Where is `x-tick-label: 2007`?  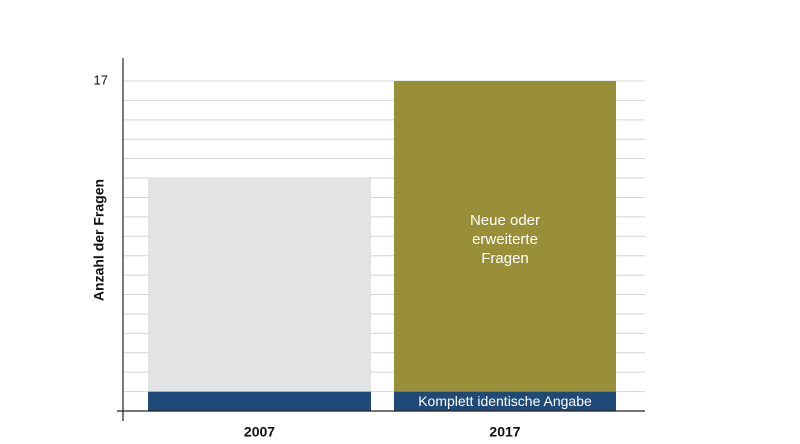 x-tick-label: 2007 is located at coordinates (259, 432).